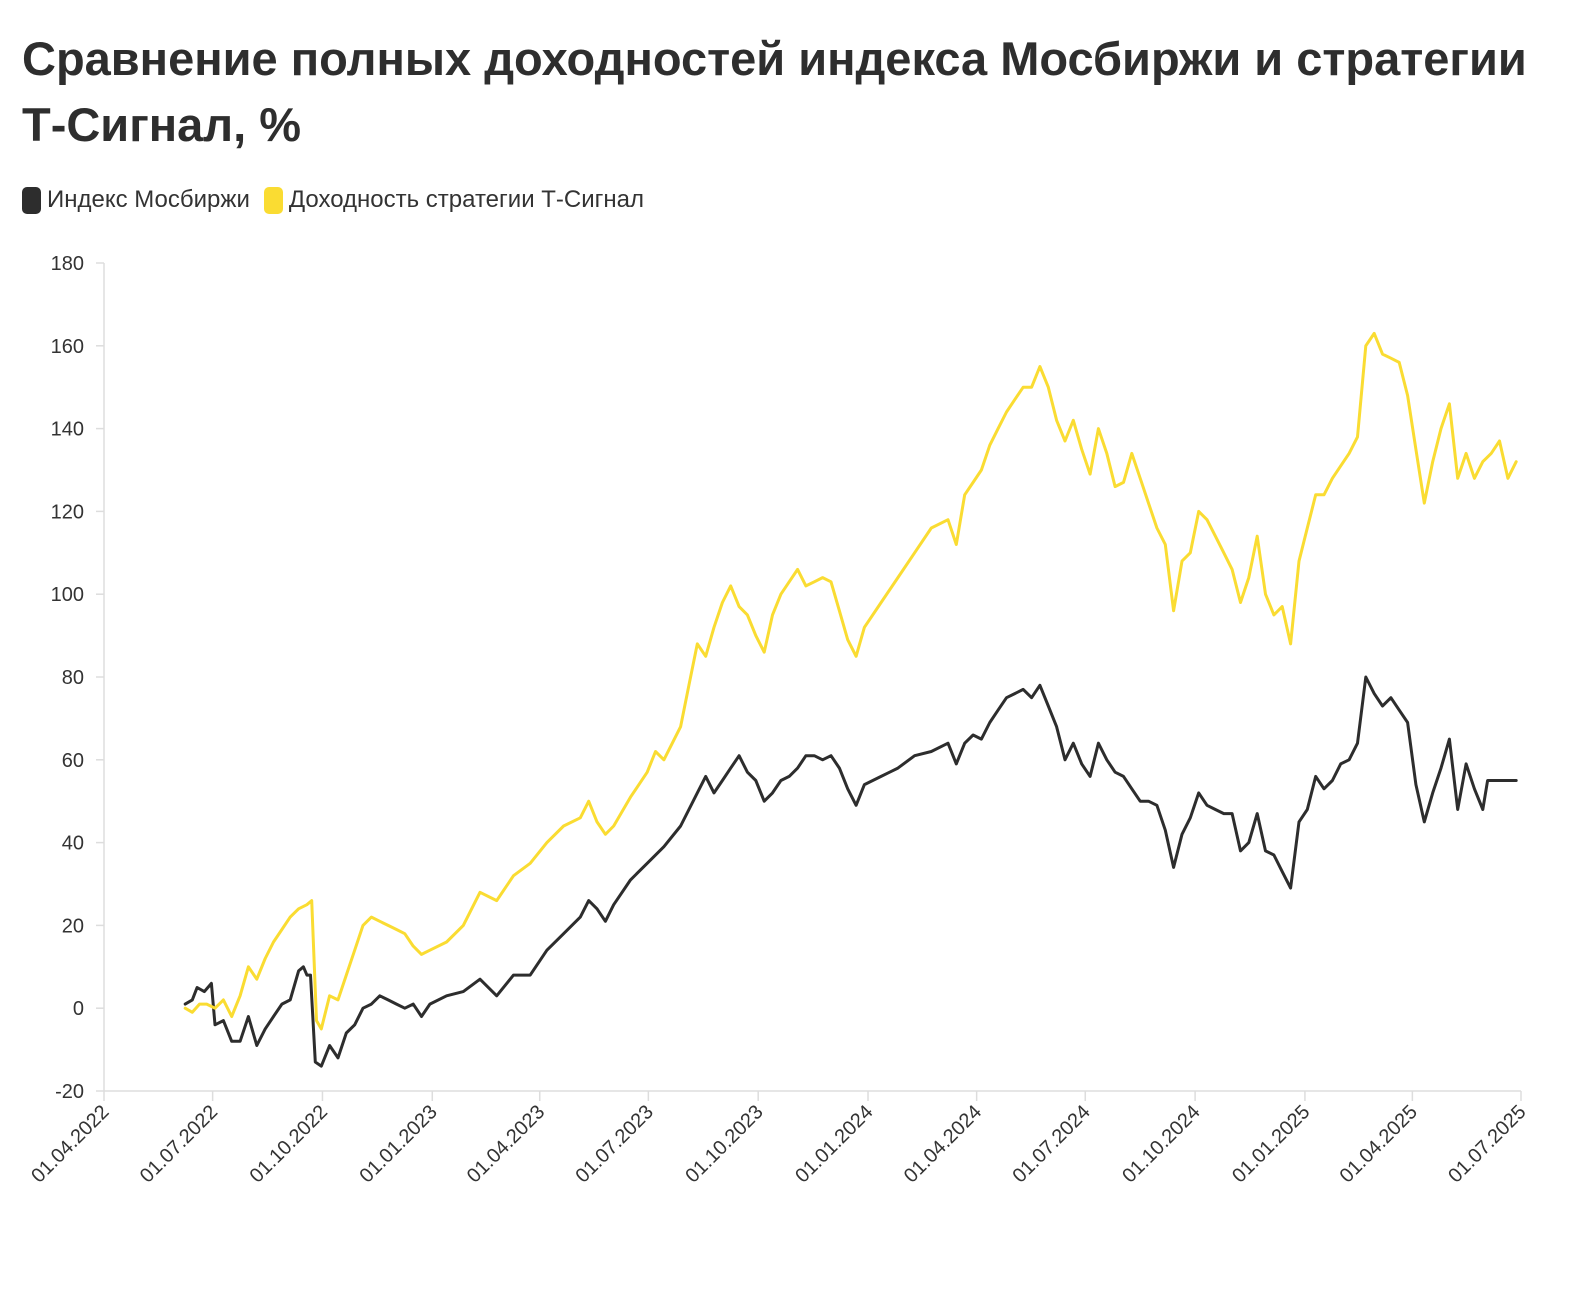  I want to click on x-tick-label: 01.04.2024, so click(943, 1144).